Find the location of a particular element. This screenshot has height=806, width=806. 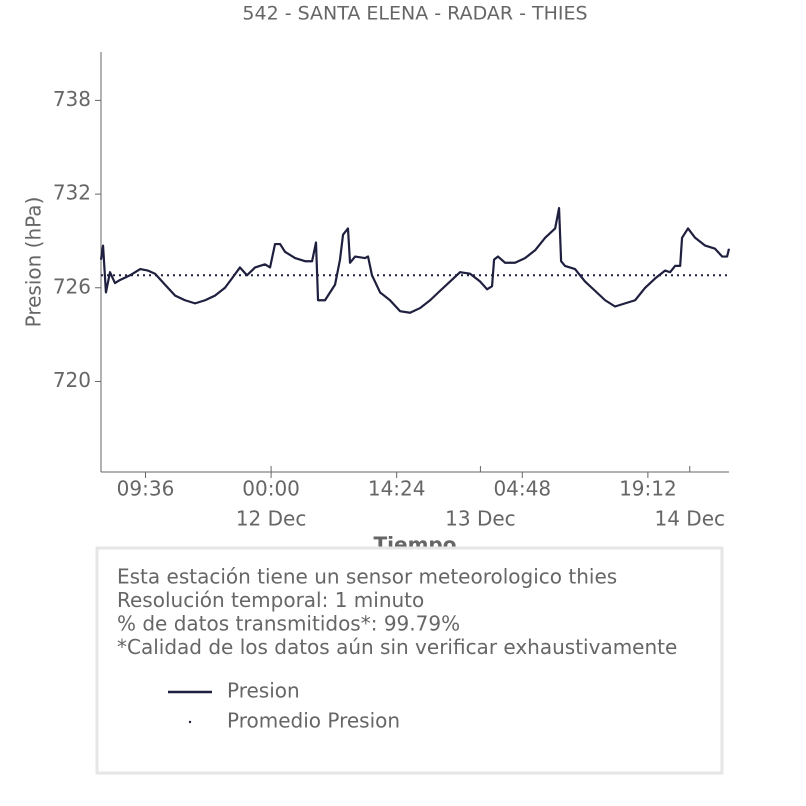

y-tick-label: 738 is located at coordinates (72, 99).